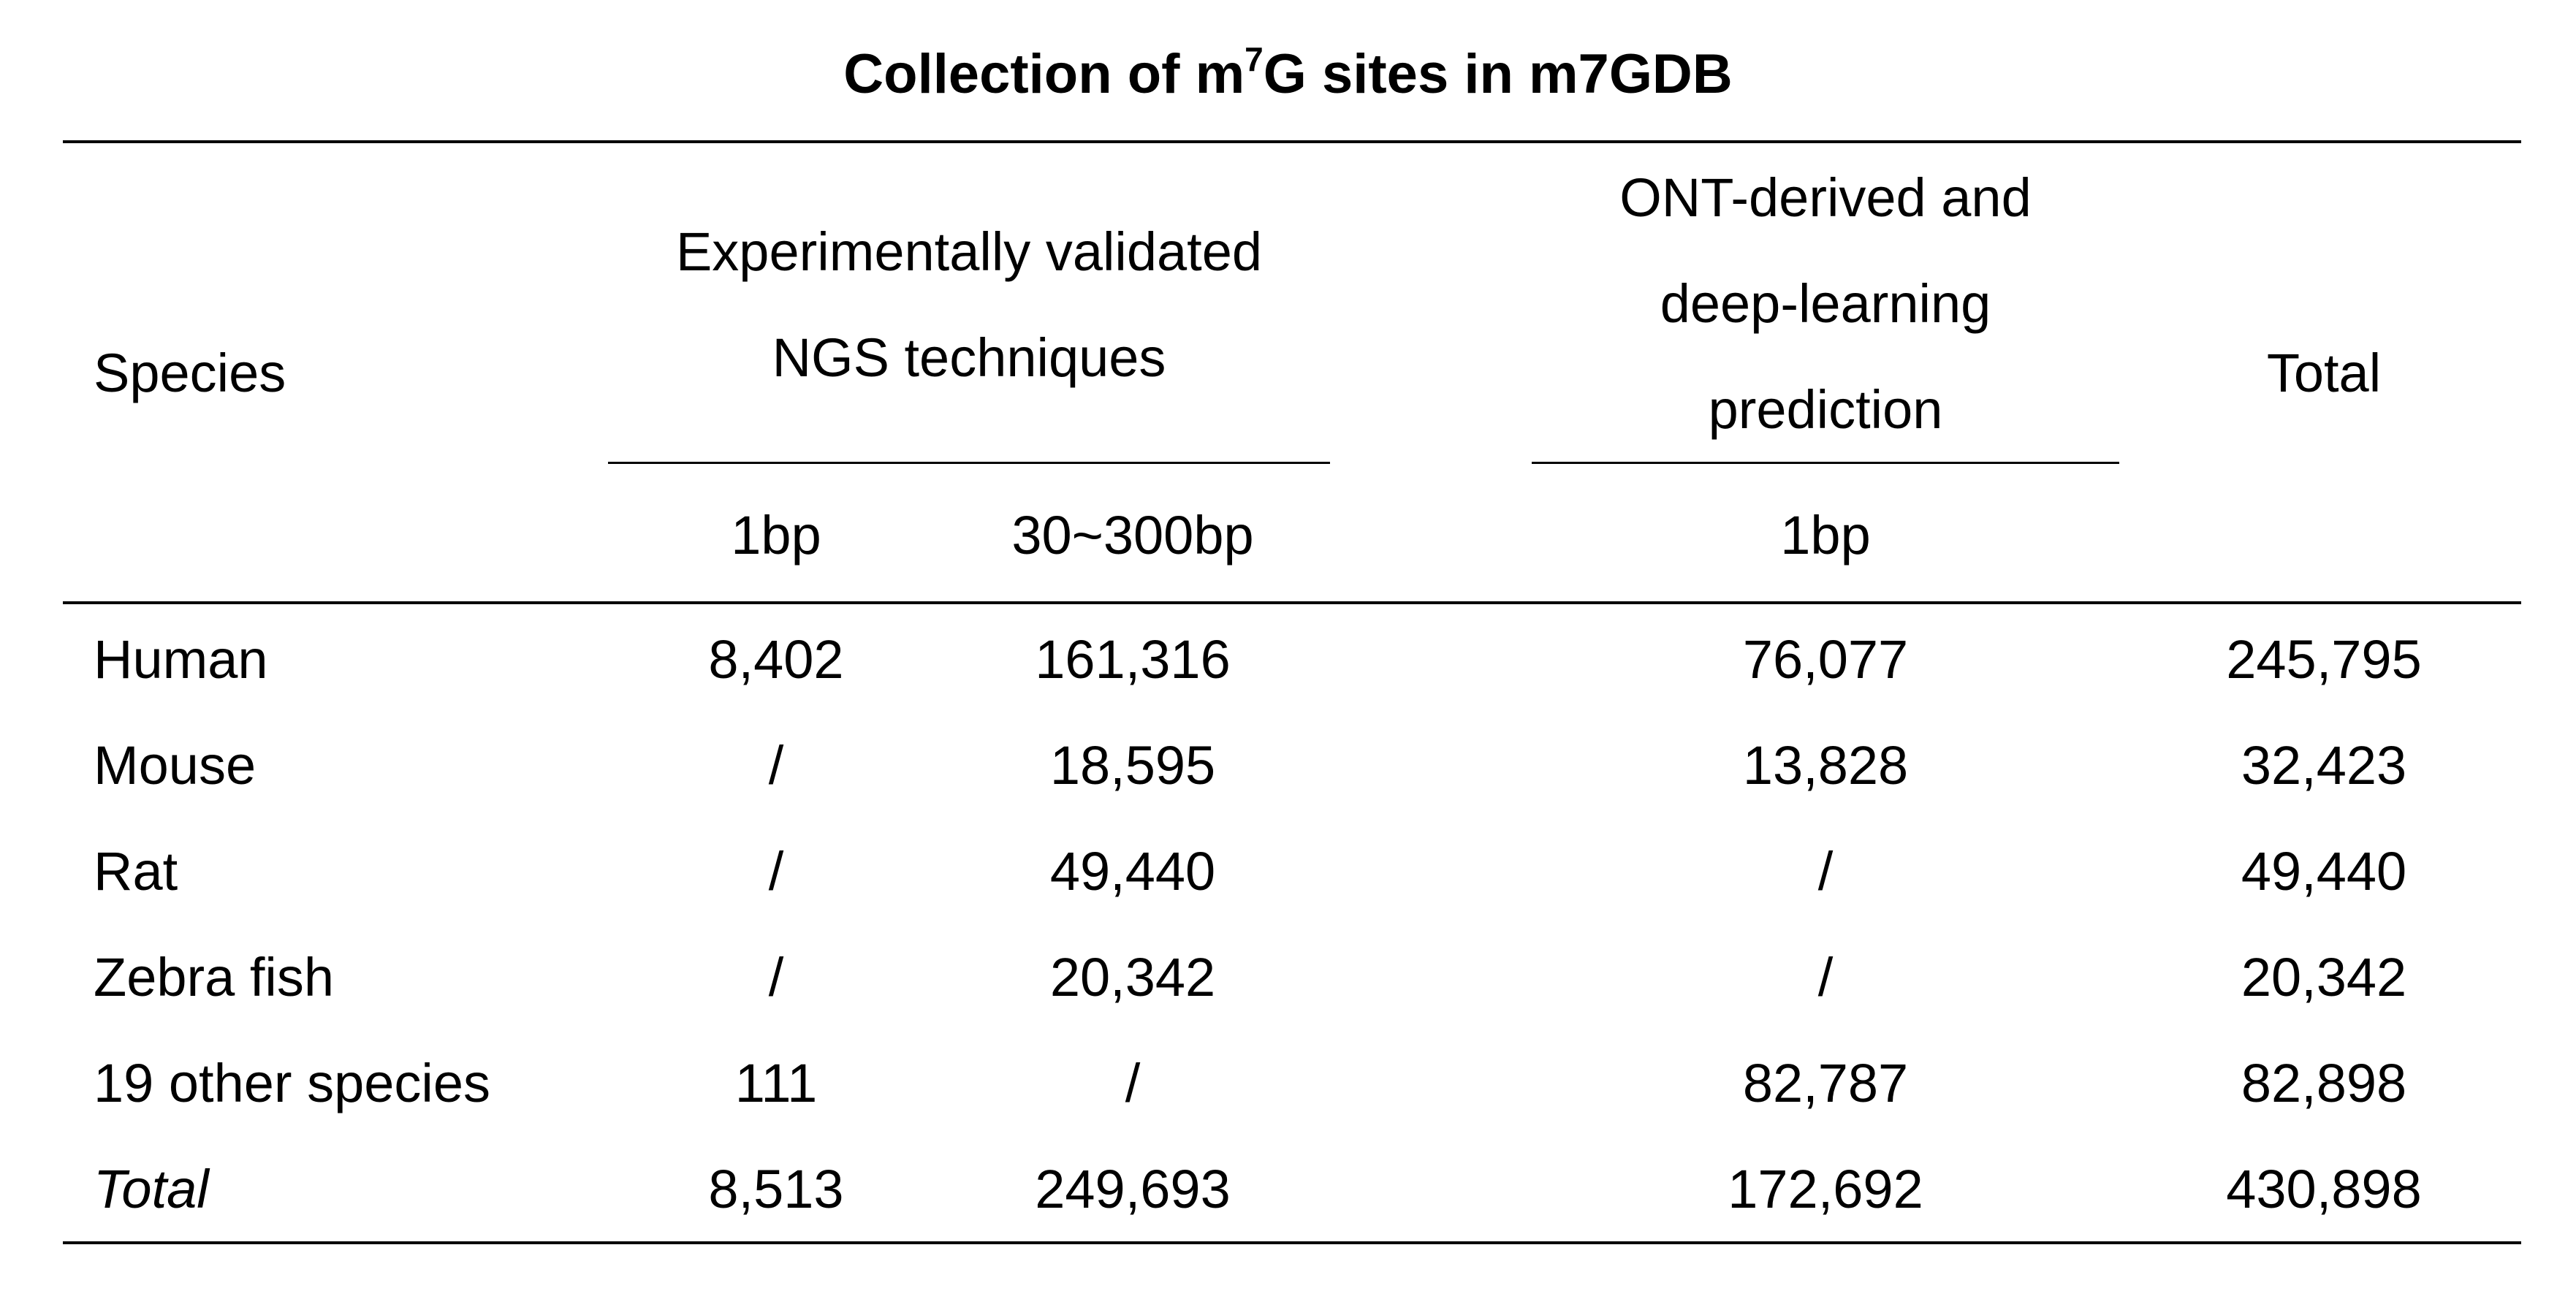 Image resolution: width=2576 pixels, height=1310 pixels. What do you see at coordinates (1825, 303) in the screenshot?
I see `header-ont-line2: deep-learning` at bounding box center [1825, 303].